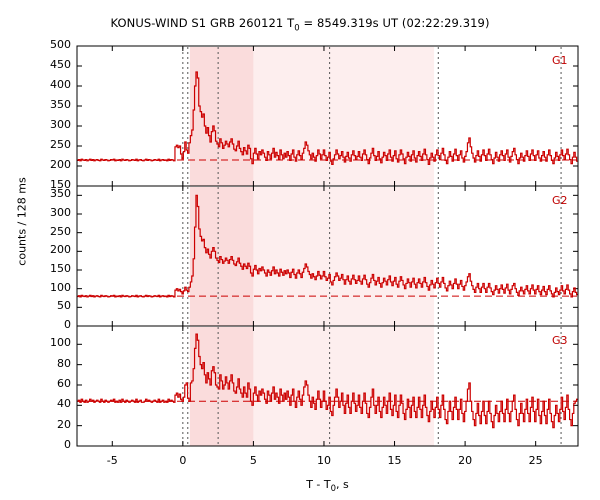  I want to click on x-tick-label: 25, so click(535, 460).